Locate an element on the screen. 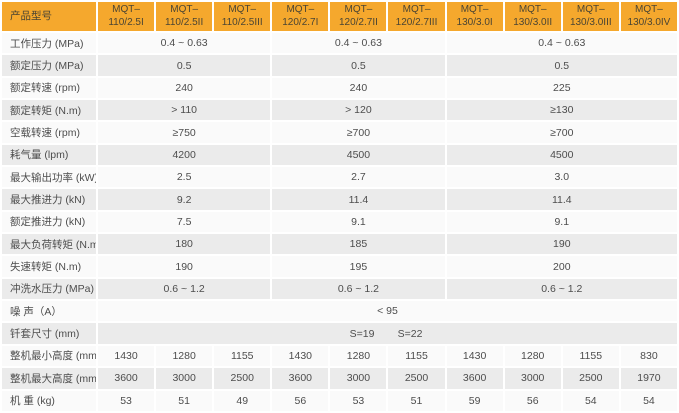 The image size is (679, 413). spec-row-max-output-power: 最大输出功率 (kW) 2.5 2.7 3.0 is located at coordinates (339, 177).